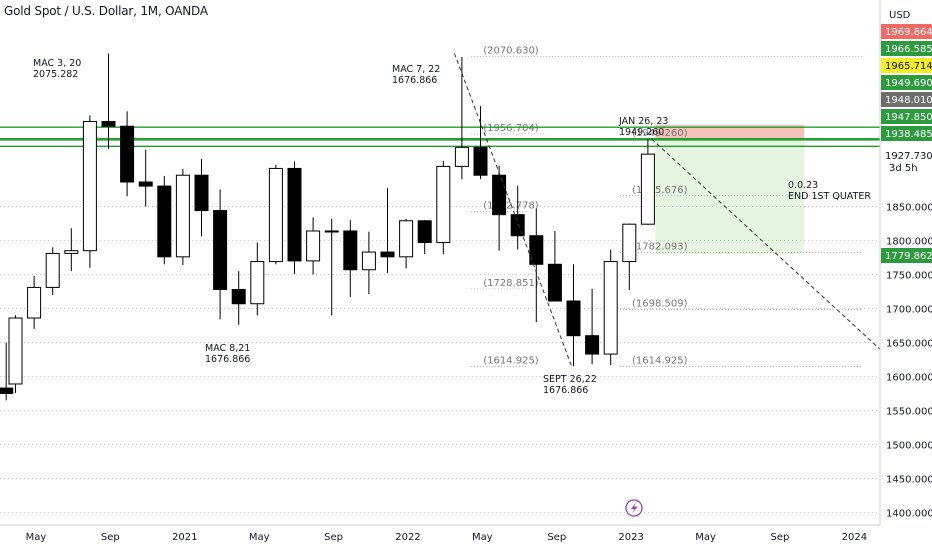  I want to click on time-tick-label: 2021, so click(184, 537).